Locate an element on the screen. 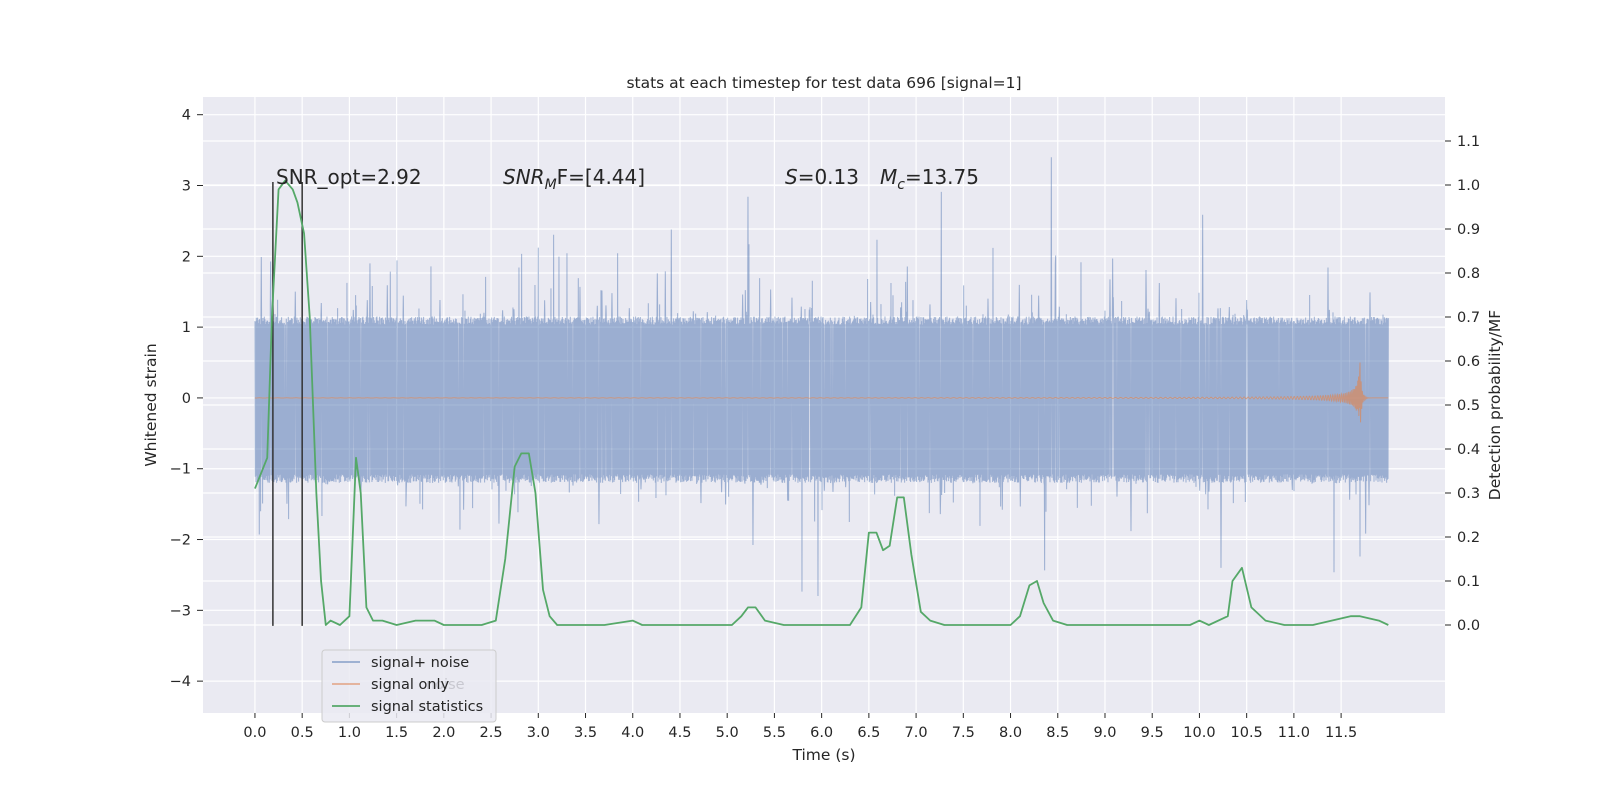 This screenshot has height=800, width=1600. x-tick-label: 4.0 is located at coordinates (632, 733).